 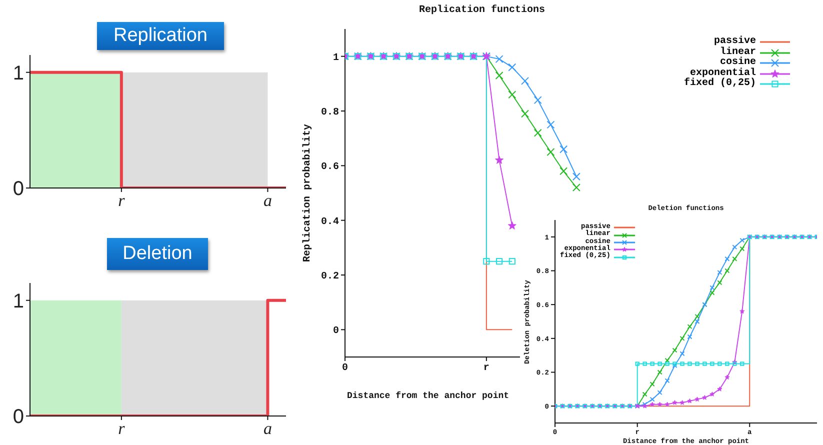 What do you see at coordinates (723, 73) in the screenshot?
I see `legend-label: exponential` at bounding box center [723, 73].